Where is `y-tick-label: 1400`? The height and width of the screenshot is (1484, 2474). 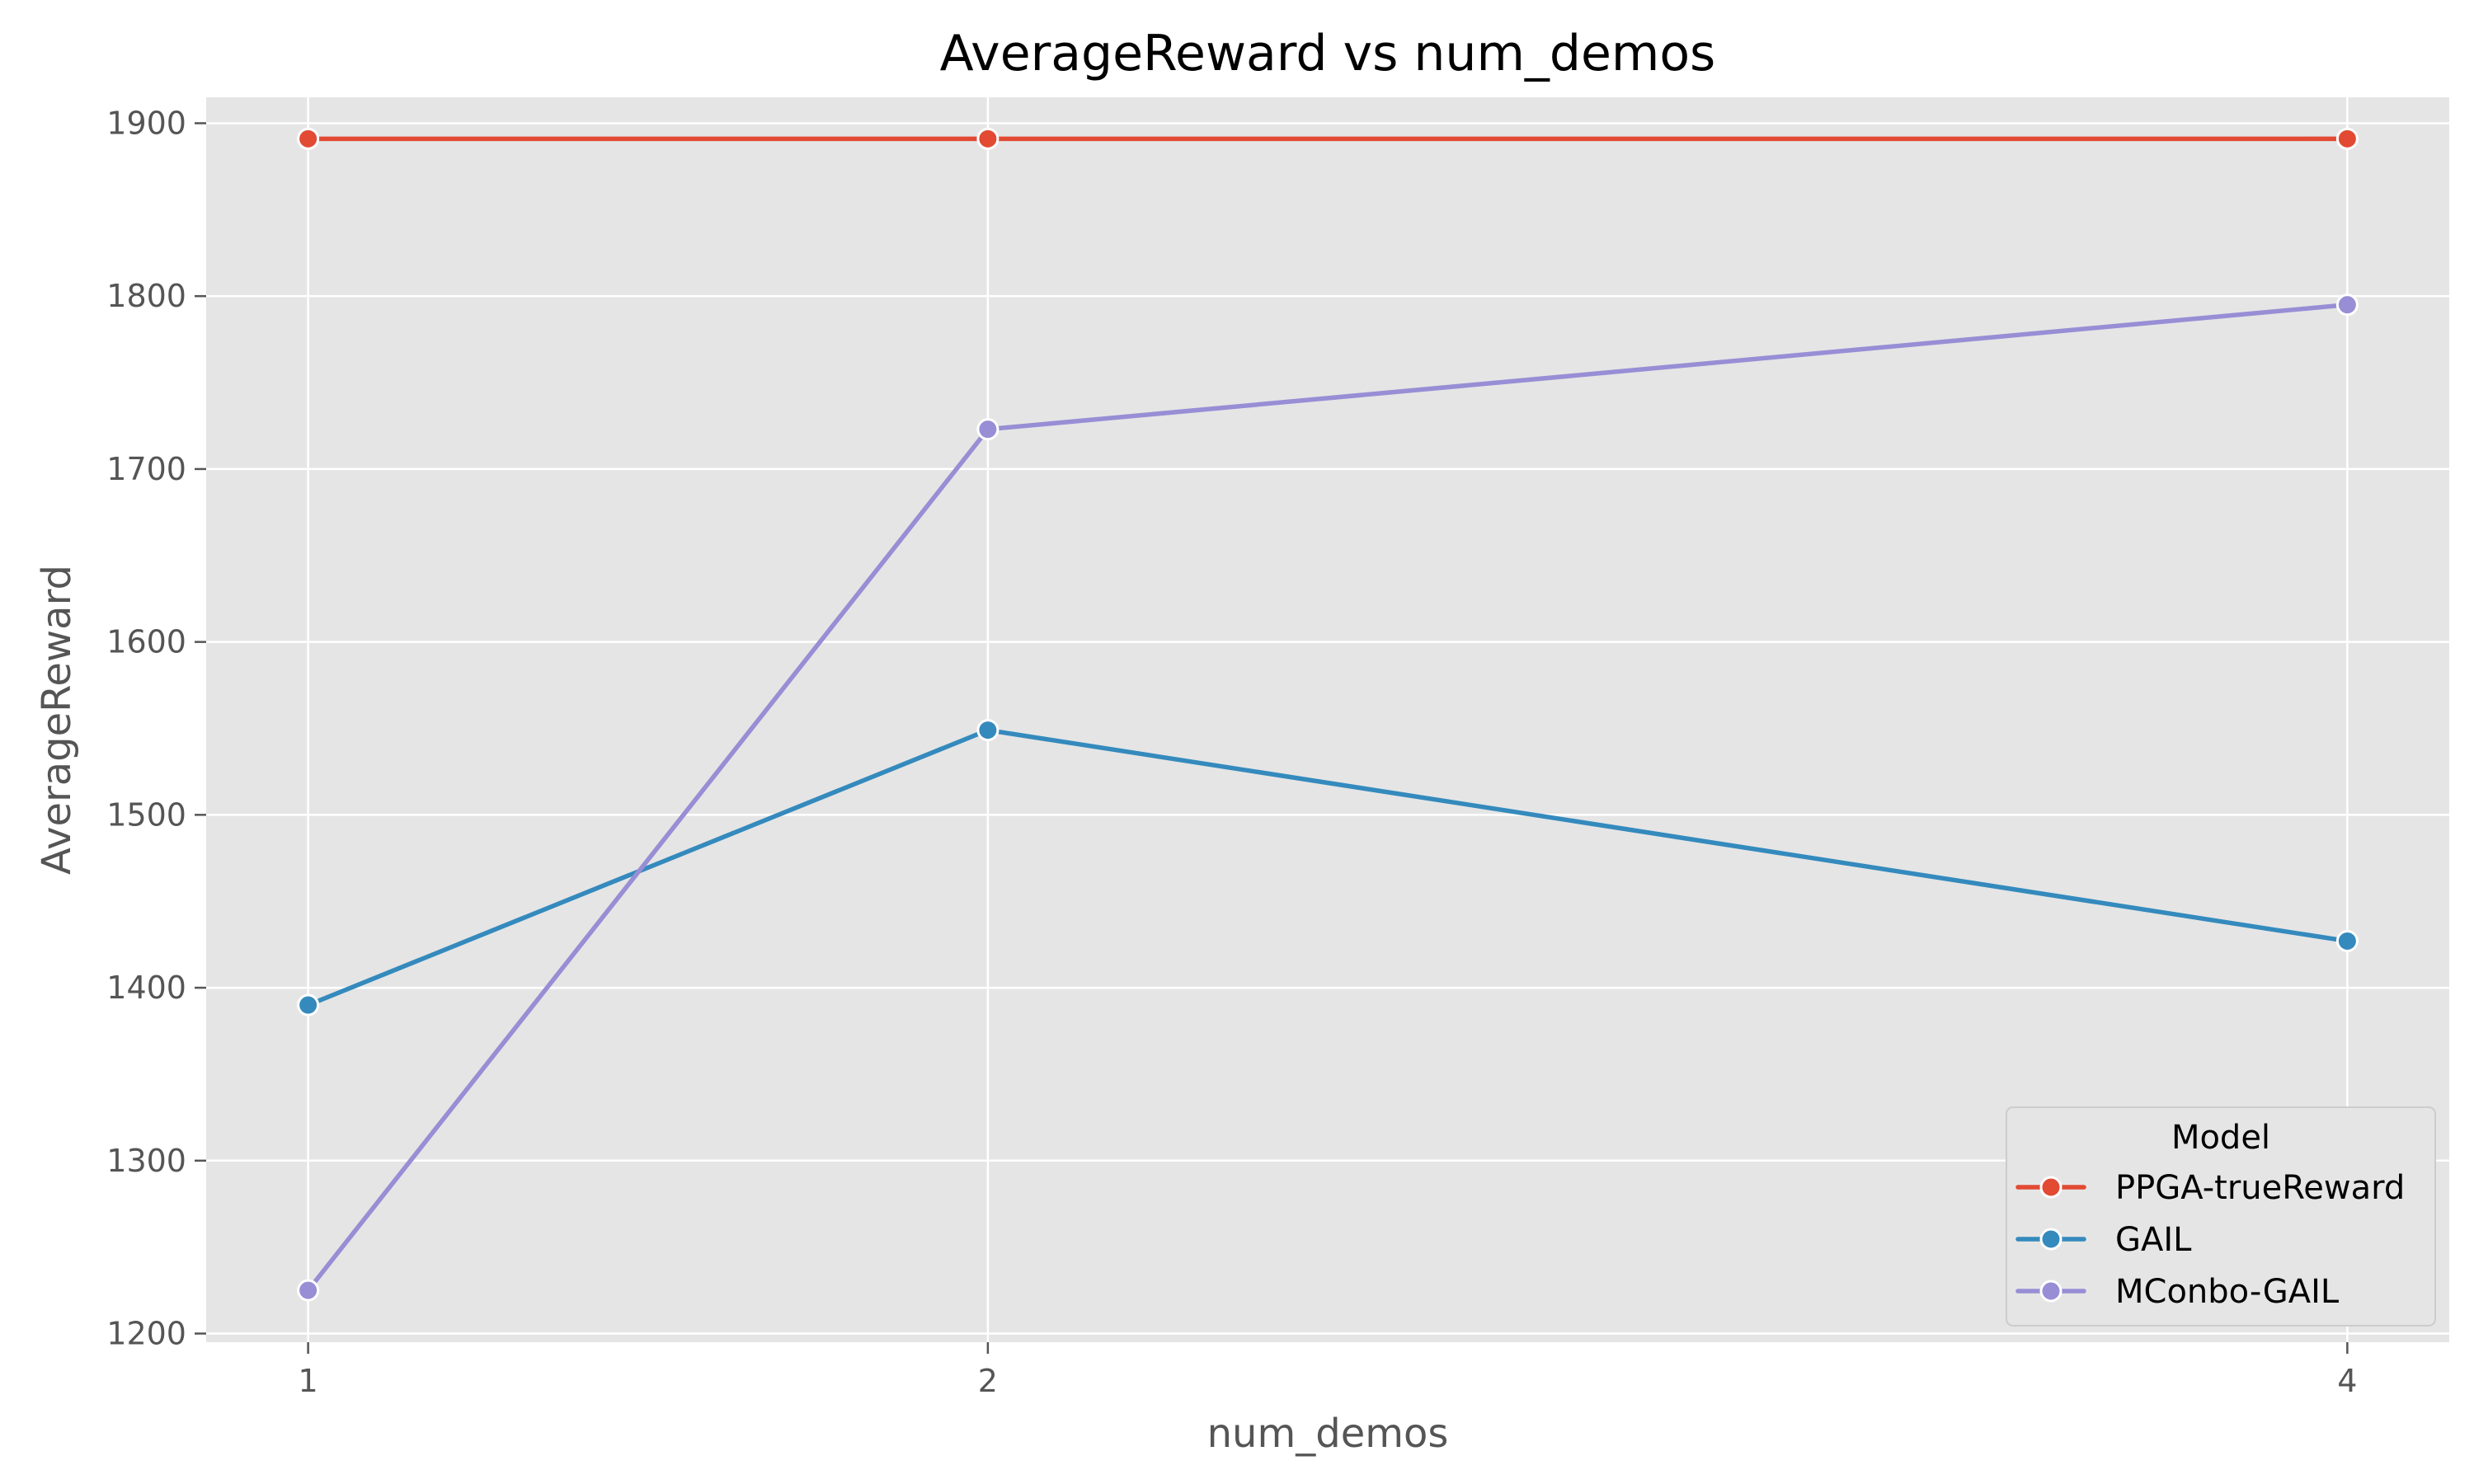 y-tick-label: 1400 is located at coordinates (146, 988).